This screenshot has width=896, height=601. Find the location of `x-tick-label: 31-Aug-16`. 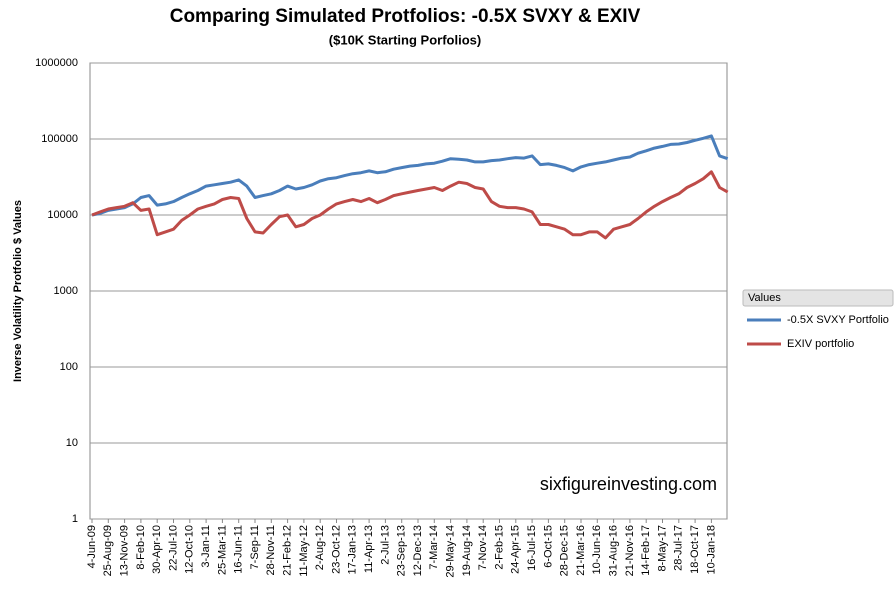

x-tick-label: 31-Aug-16 is located at coordinates (614, 550).